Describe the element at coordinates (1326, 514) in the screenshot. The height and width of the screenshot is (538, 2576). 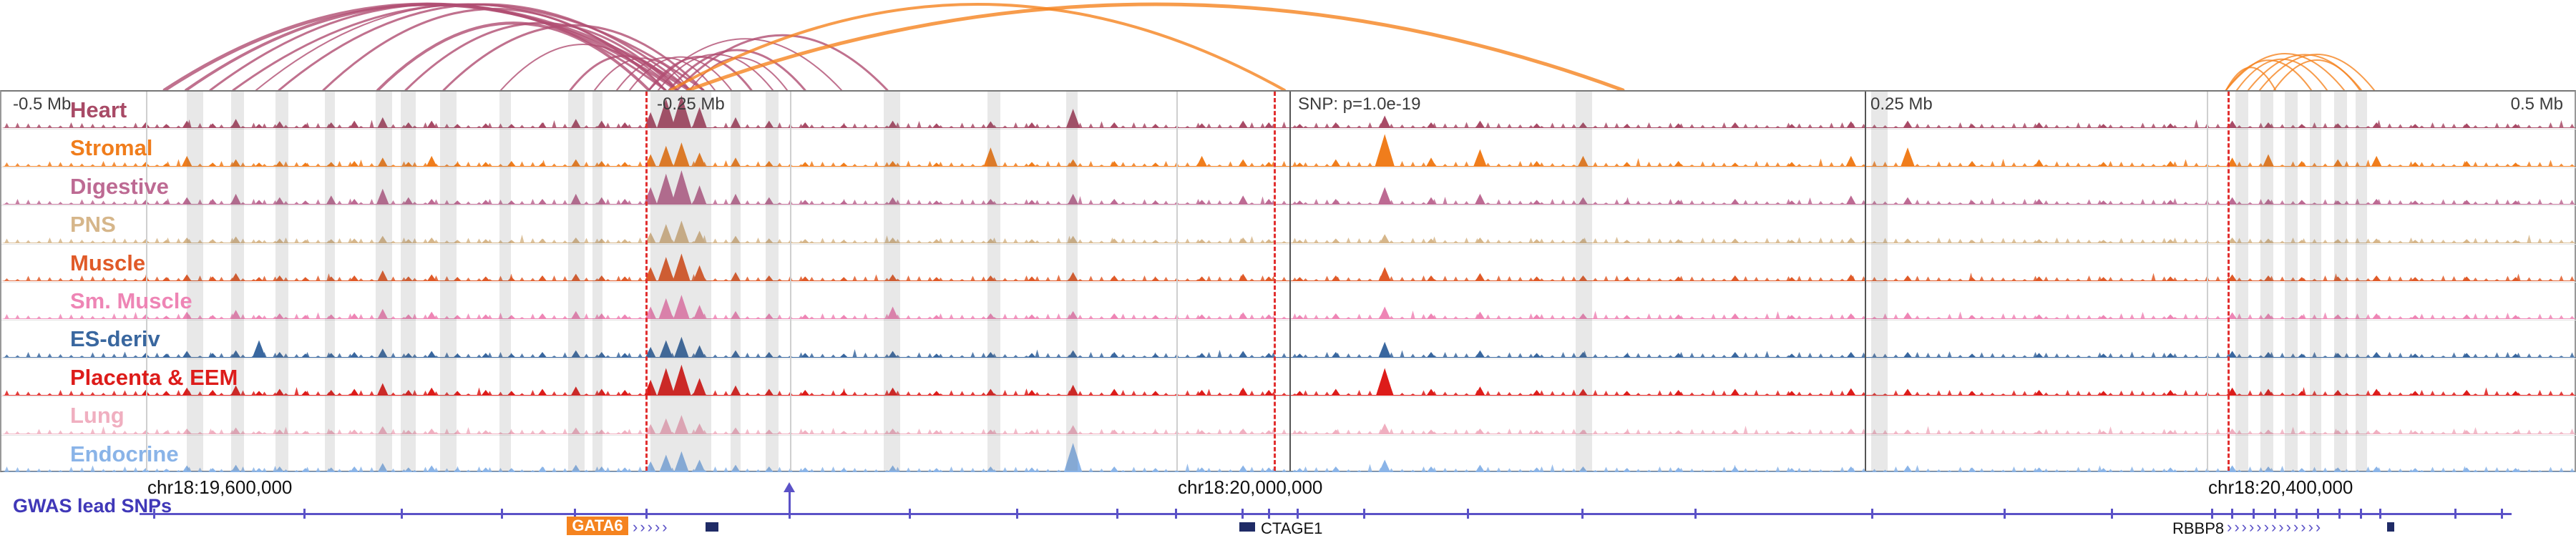
I see `gwas-track-line` at that location.